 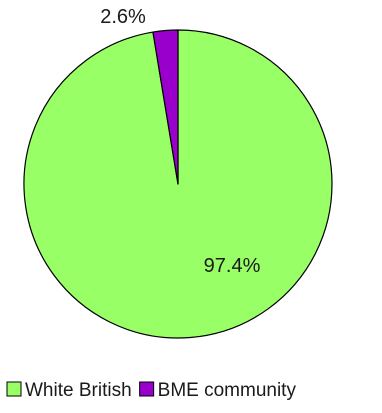 I want to click on legend-swatch-white-british, so click(x=14, y=389).